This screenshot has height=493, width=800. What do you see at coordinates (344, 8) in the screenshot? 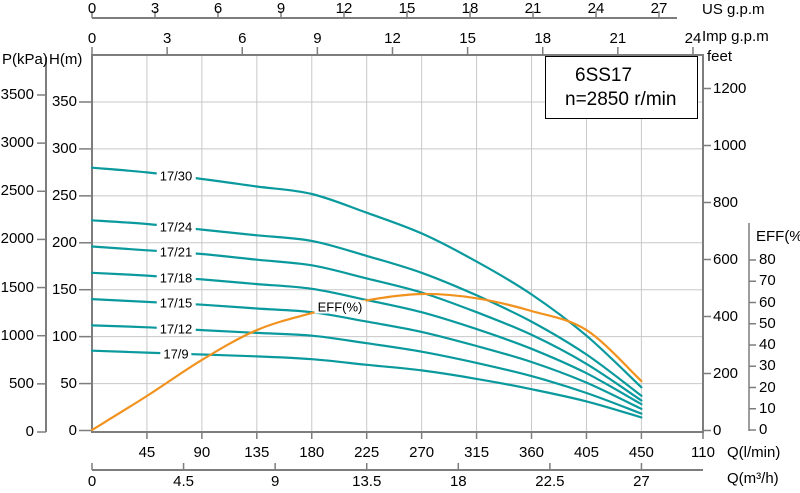
I see `us-gpm-tick-label: 12` at bounding box center [344, 8].